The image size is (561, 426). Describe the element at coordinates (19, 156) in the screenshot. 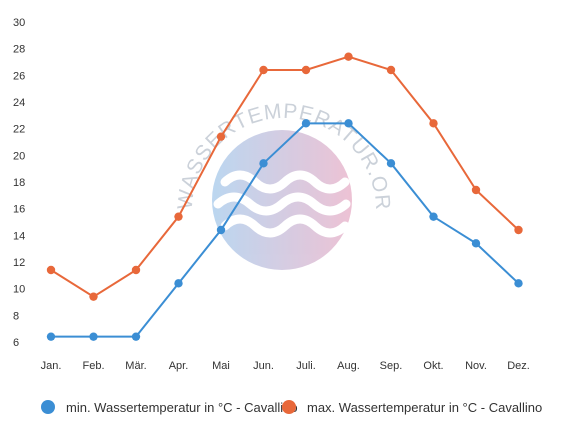

I see `y-tick-label: 20` at that location.